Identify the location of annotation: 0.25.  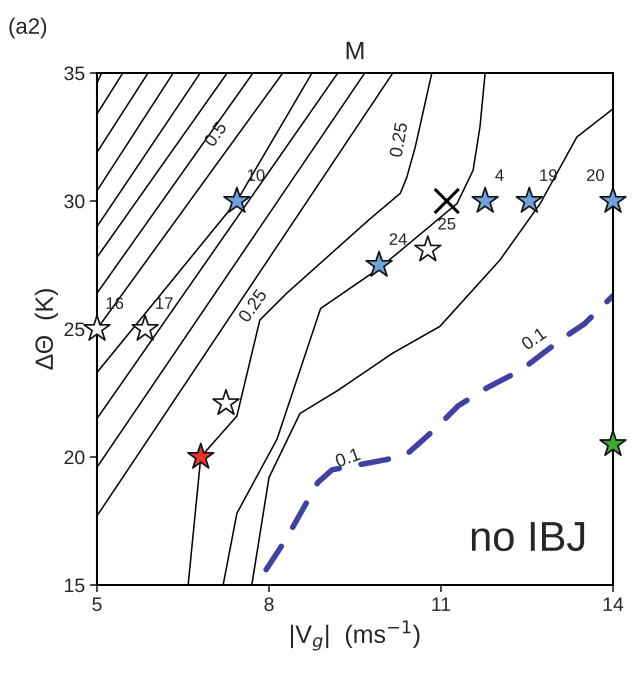
(398, 140).